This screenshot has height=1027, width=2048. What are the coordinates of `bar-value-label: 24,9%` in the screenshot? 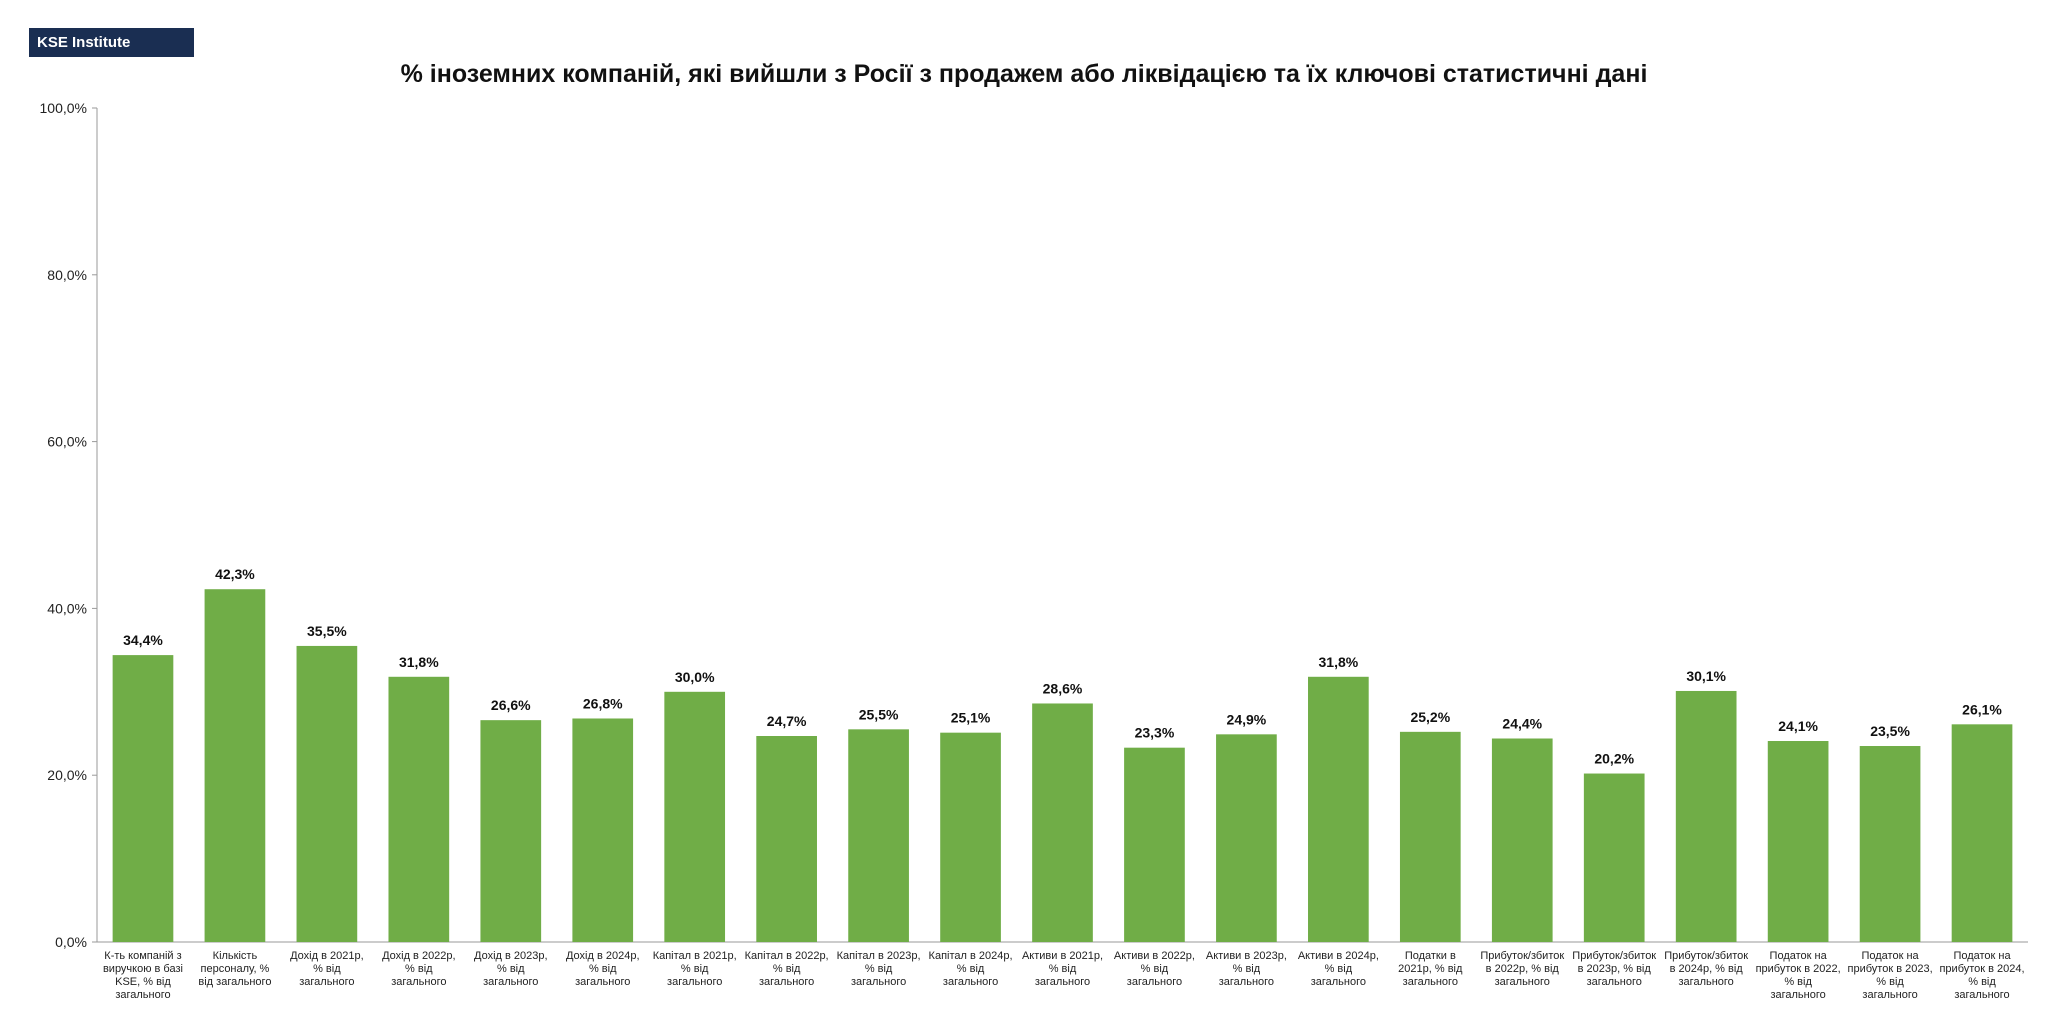 It's located at (1247, 719).